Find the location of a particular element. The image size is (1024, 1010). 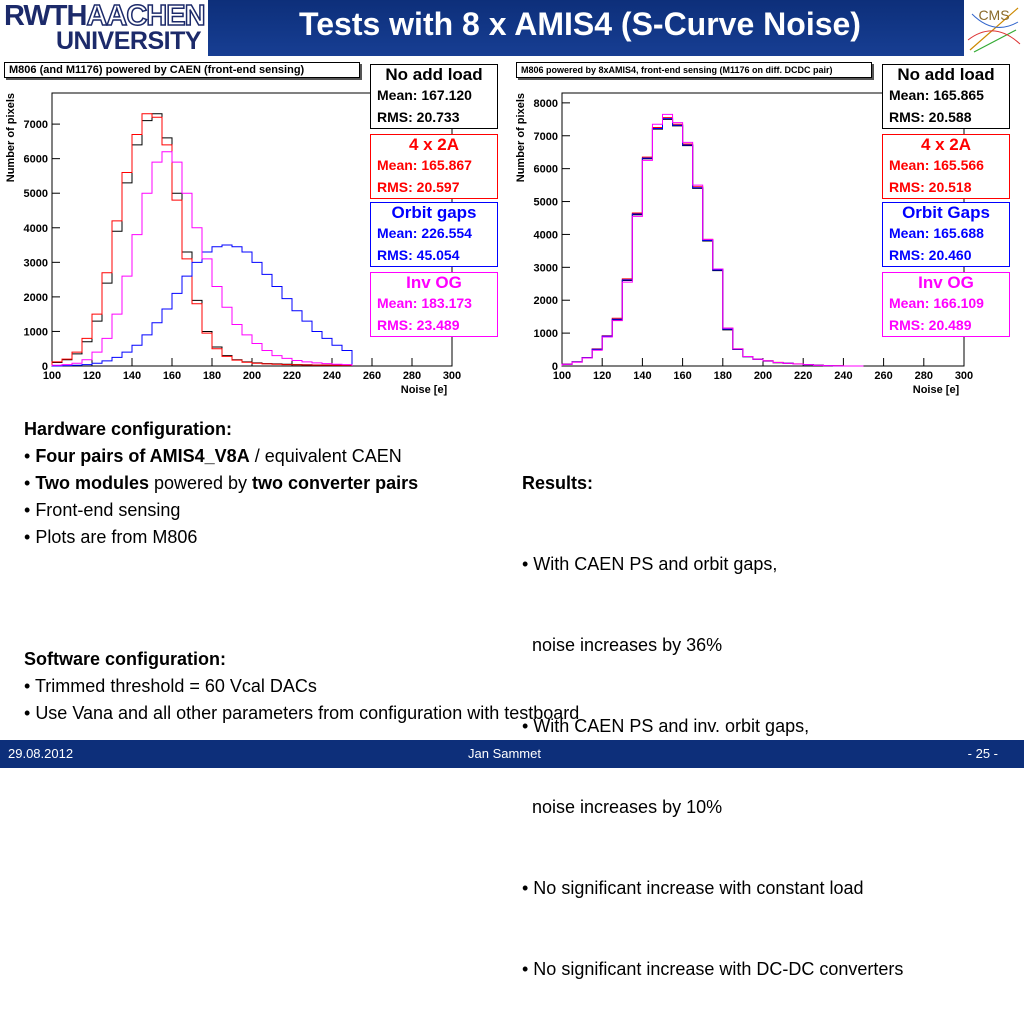

cms-logo-icon: CMS is located at coordinates (994, 30).